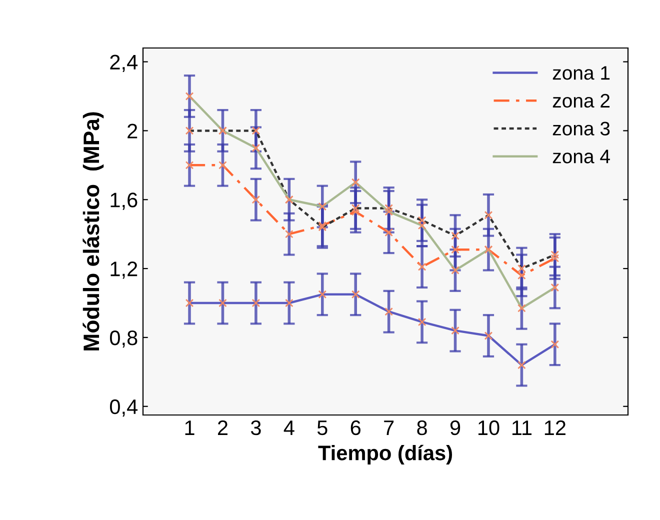 This screenshot has width=660, height=520. What do you see at coordinates (489, 428) in the screenshot?
I see `x-tick-label: 10` at bounding box center [489, 428].